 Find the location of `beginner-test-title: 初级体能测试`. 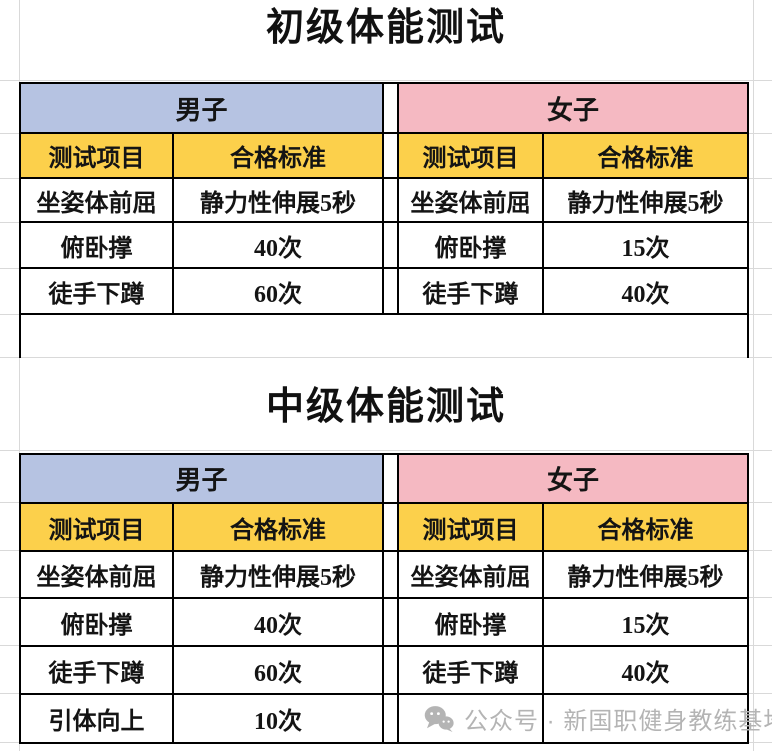

beginner-test-title: 初级体能测试 is located at coordinates (385, 28).